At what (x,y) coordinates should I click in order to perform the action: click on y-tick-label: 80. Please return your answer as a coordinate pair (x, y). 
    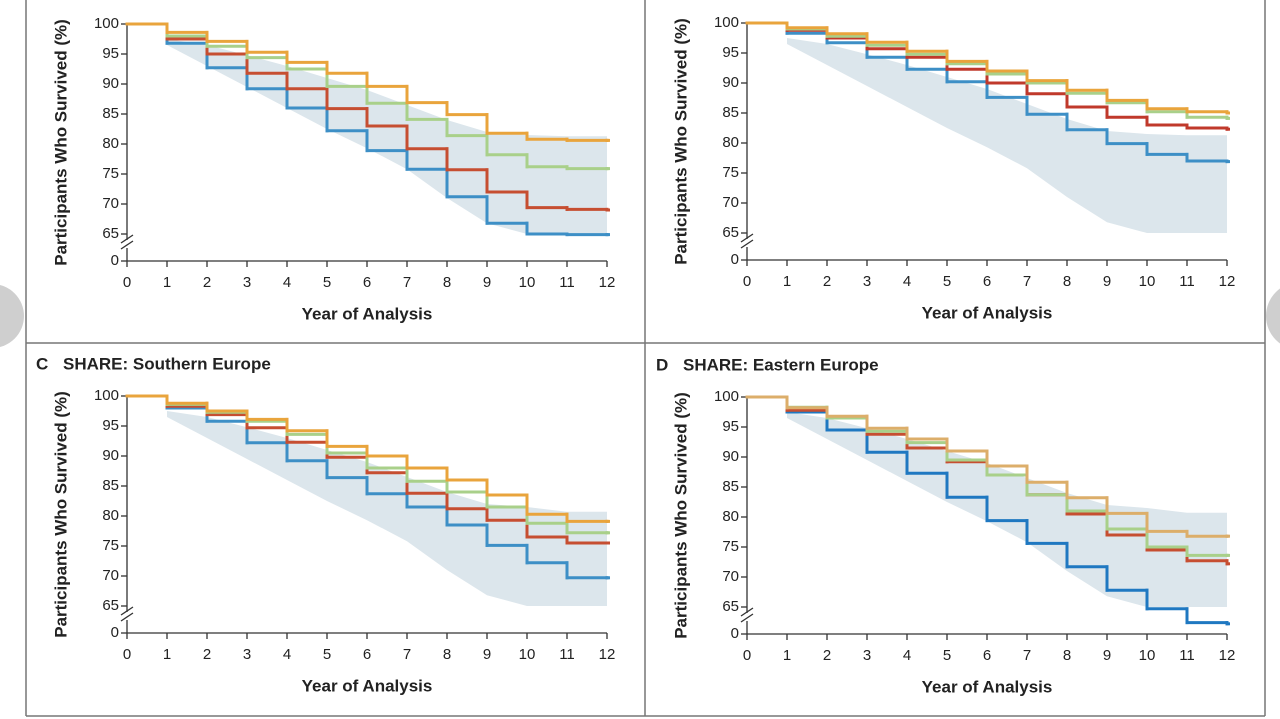
    Looking at the image, I should click on (110, 515).